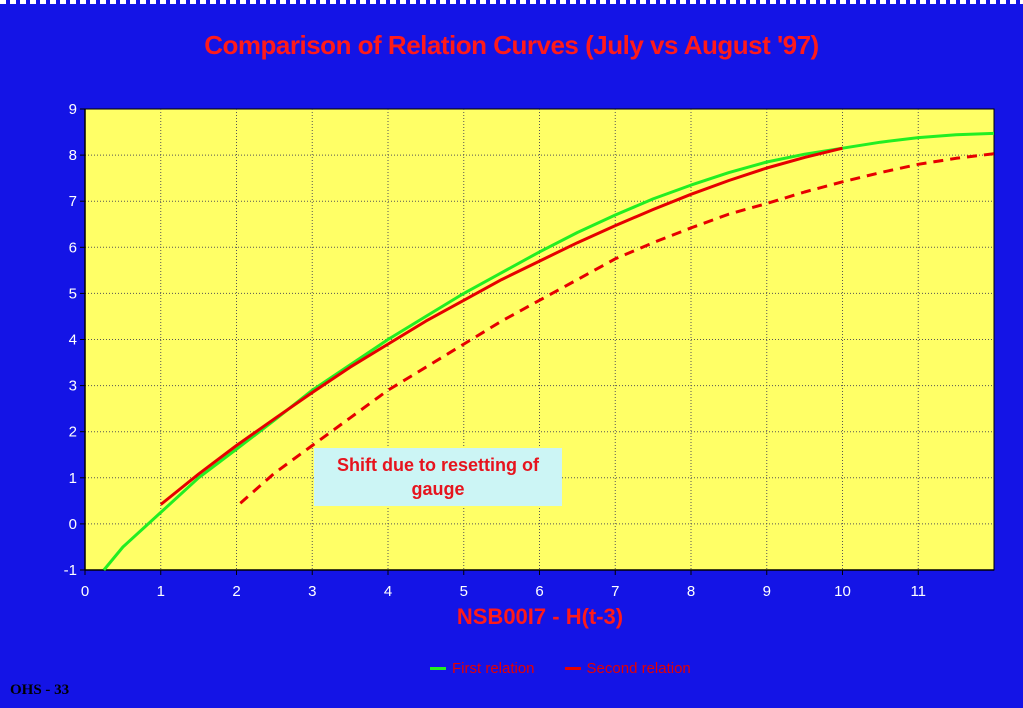 This screenshot has height=708, width=1023. Describe the element at coordinates (767, 591) in the screenshot. I see `x-tick-label: 9` at that location.